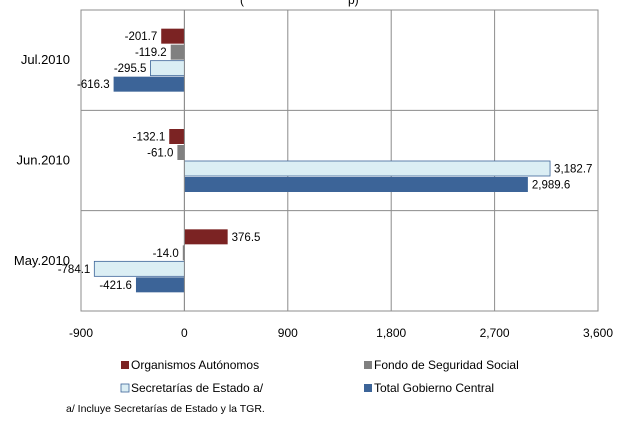 The width and height of the screenshot is (631, 422). I want to click on chart-title-fragment-right: p), so click(353, 3).